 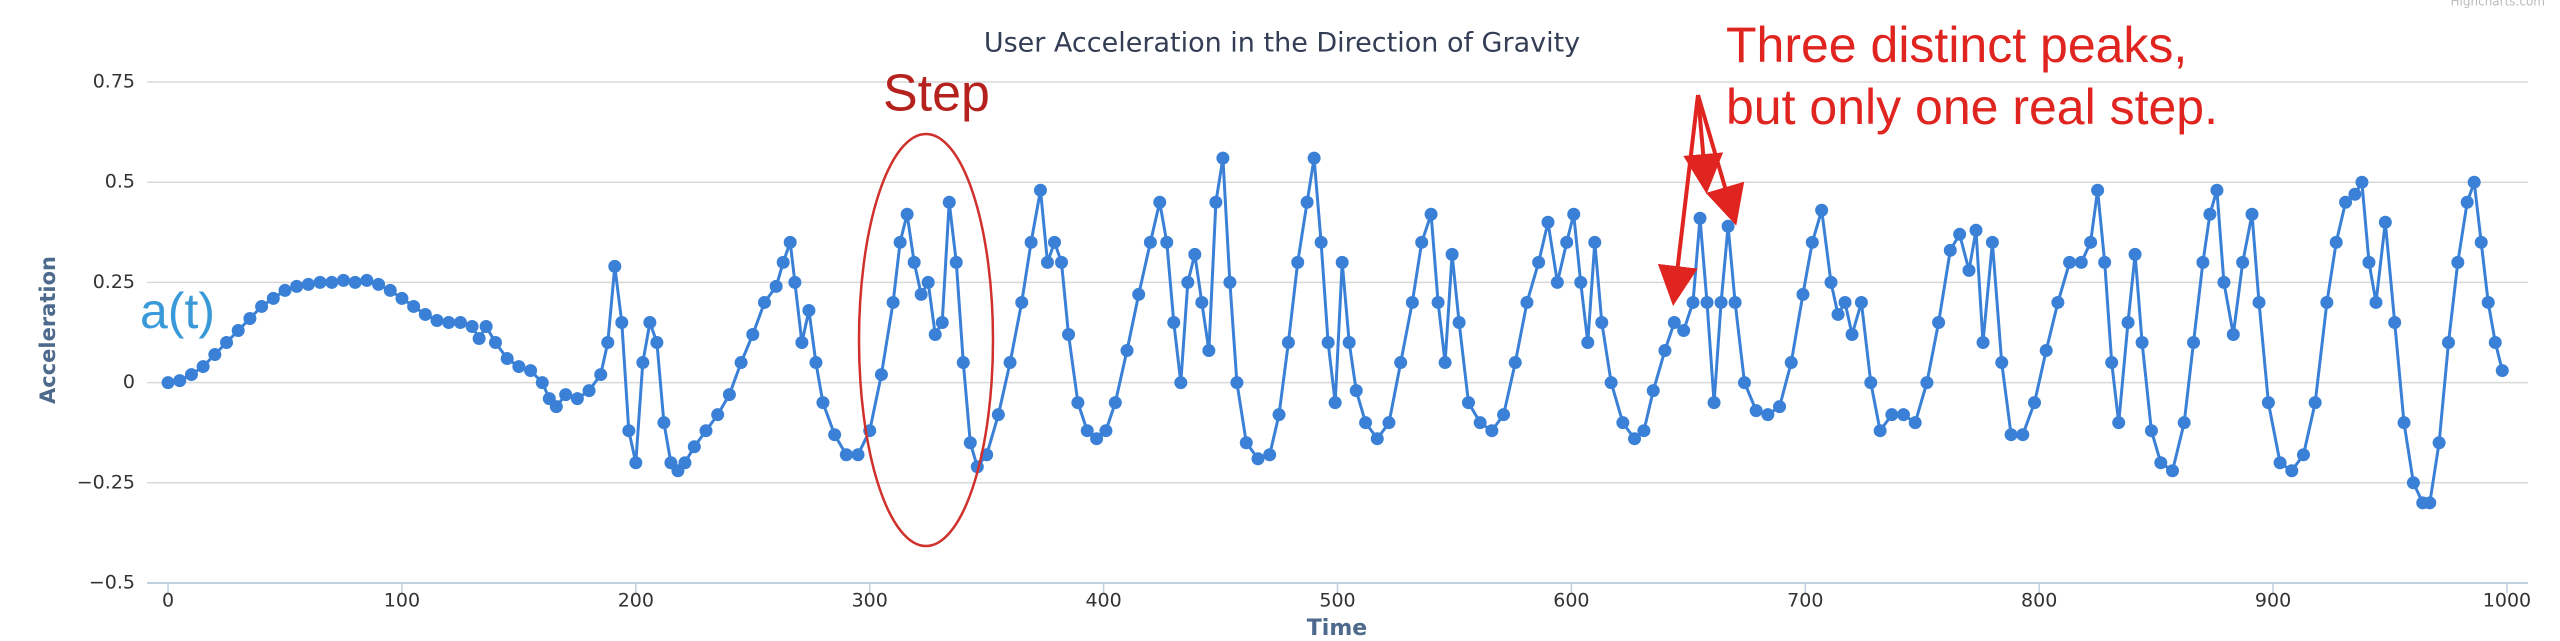 What do you see at coordinates (1972, 107) in the screenshot?
I see `peaks-annotation: but only one real step.` at bounding box center [1972, 107].